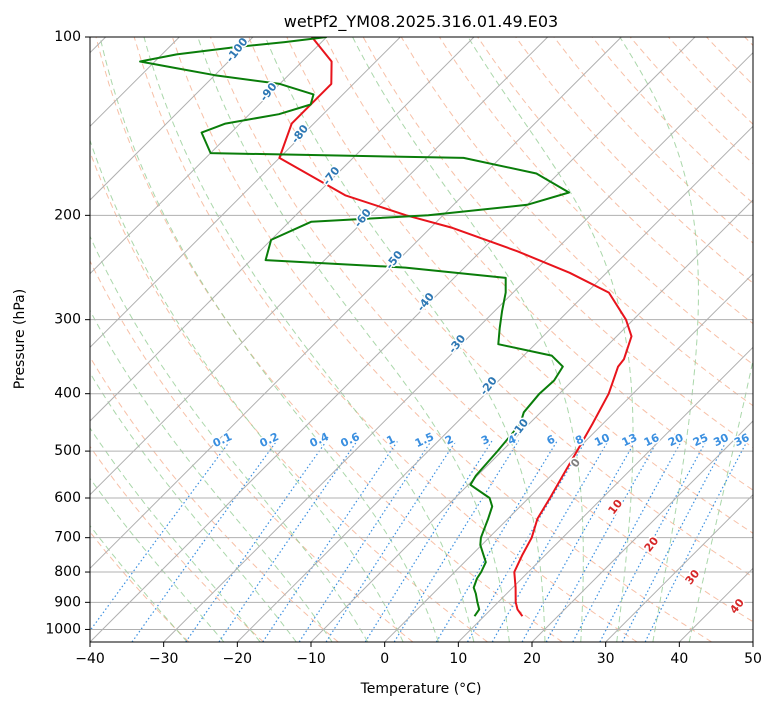  What do you see at coordinates (20, 339) in the screenshot?
I see `y-axis-label: Pressure (hPa)` at bounding box center [20, 339].